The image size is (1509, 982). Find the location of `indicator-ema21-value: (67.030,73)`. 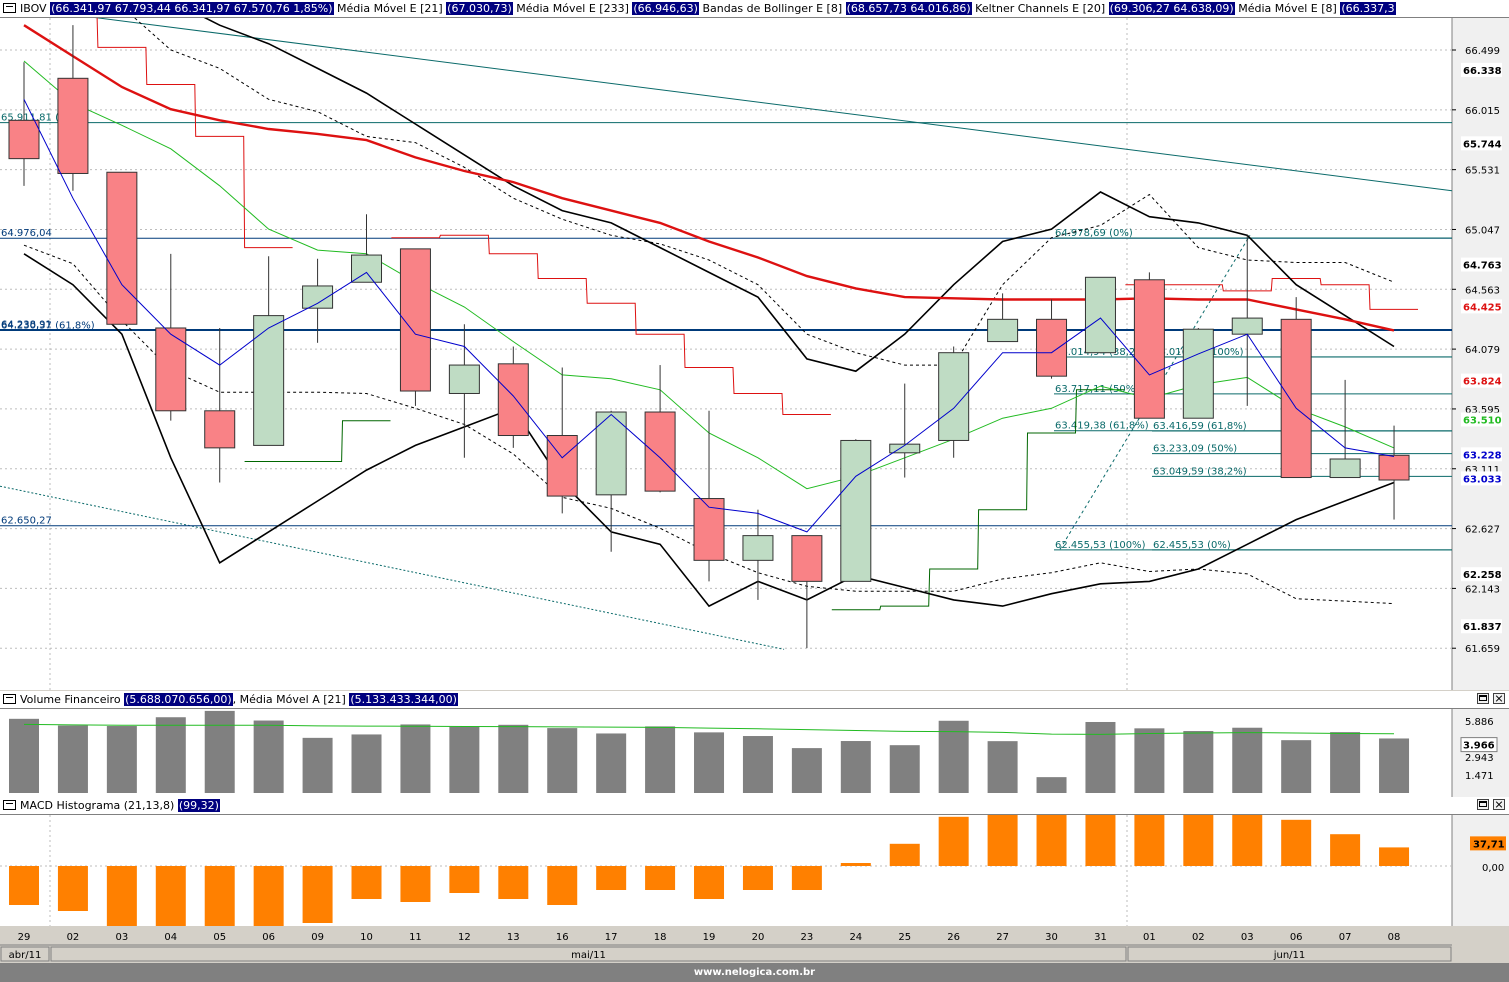

indicator-ema21-value: (67.030,73) is located at coordinates (479, 8).